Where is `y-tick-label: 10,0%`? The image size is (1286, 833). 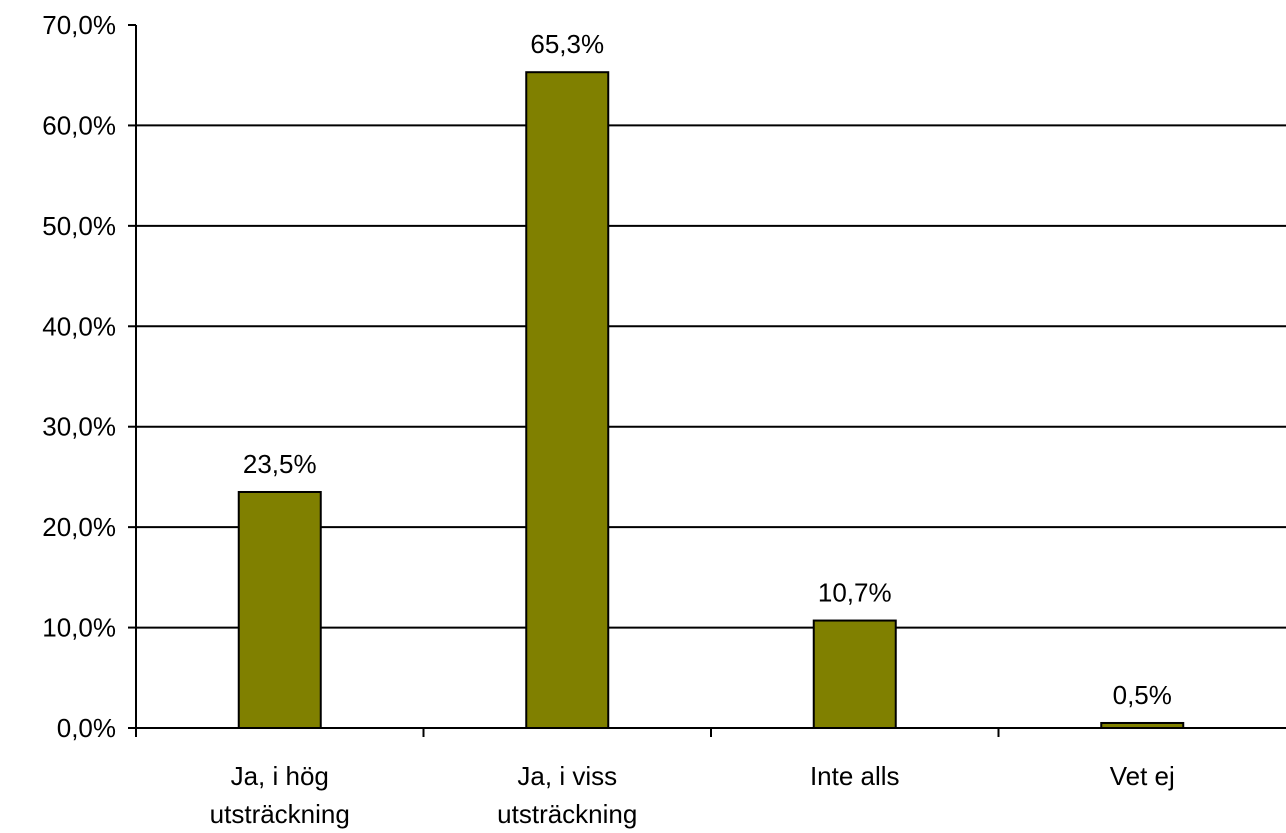
y-tick-label: 10,0% is located at coordinates (79, 628).